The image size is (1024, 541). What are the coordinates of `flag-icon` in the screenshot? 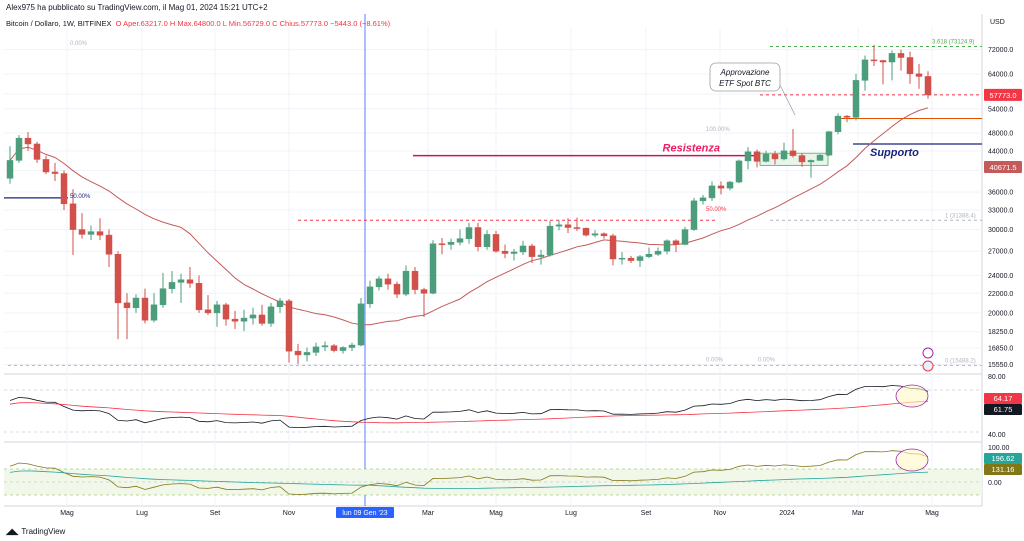 It's located at (928, 366).